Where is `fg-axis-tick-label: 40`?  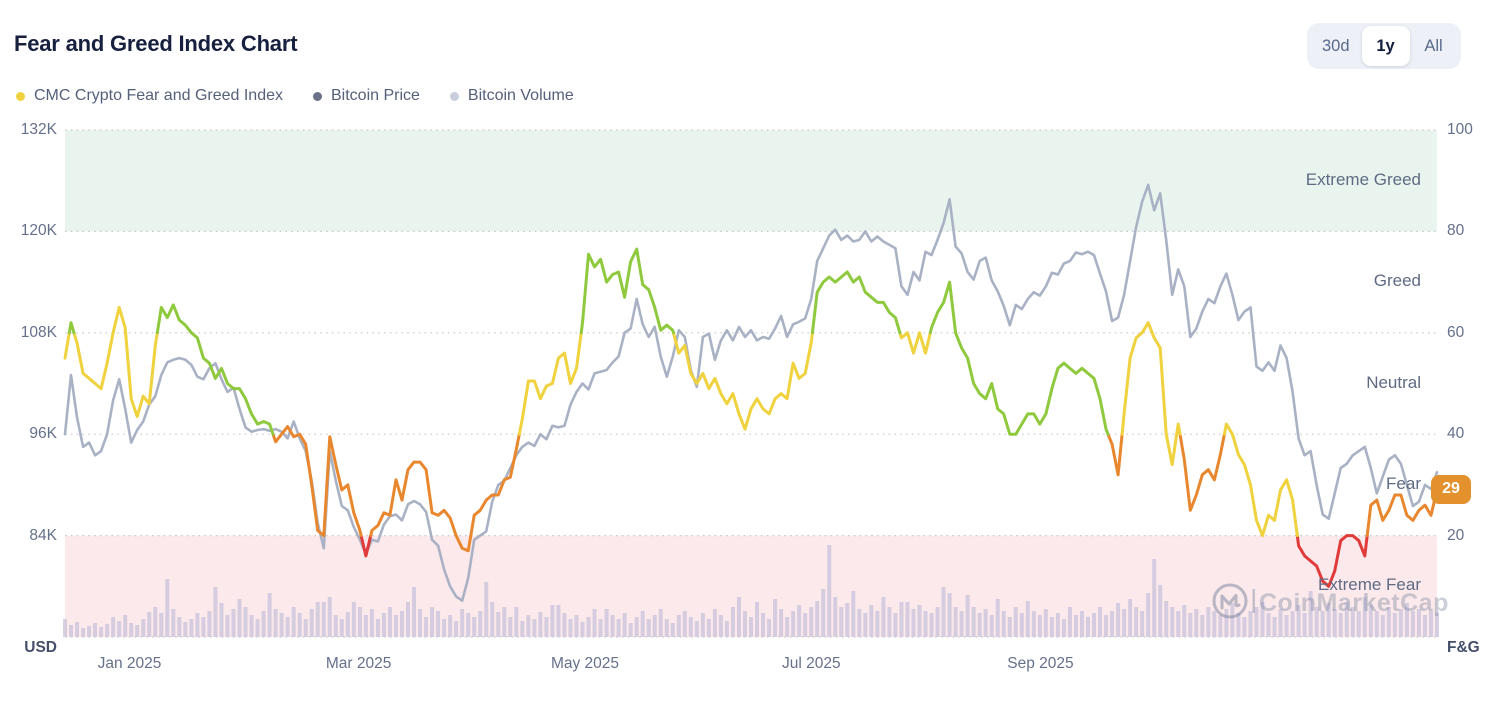 fg-axis-tick-label: 40 is located at coordinates (1456, 434).